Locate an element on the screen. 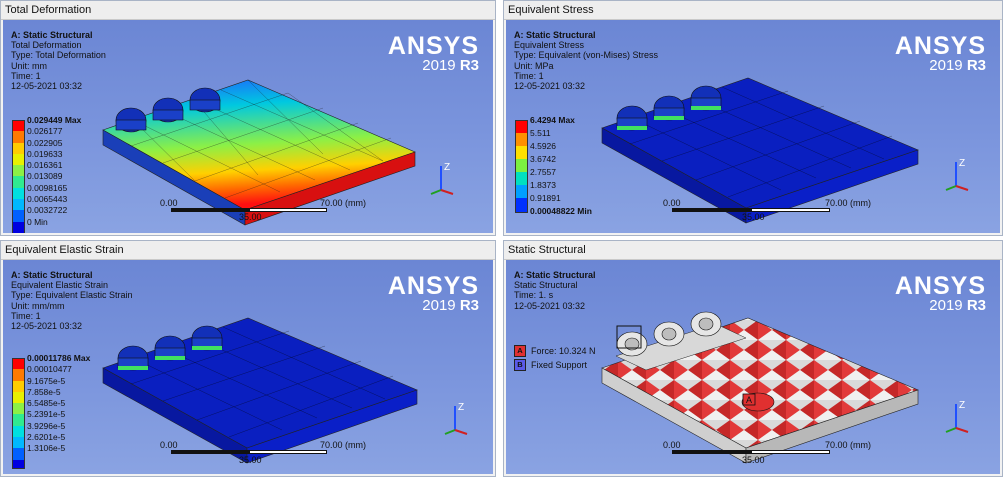 Image resolution: width=1003 pixels, height=477 pixels. panel-title: Equivalent Stress is located at coordinates (753, 10).